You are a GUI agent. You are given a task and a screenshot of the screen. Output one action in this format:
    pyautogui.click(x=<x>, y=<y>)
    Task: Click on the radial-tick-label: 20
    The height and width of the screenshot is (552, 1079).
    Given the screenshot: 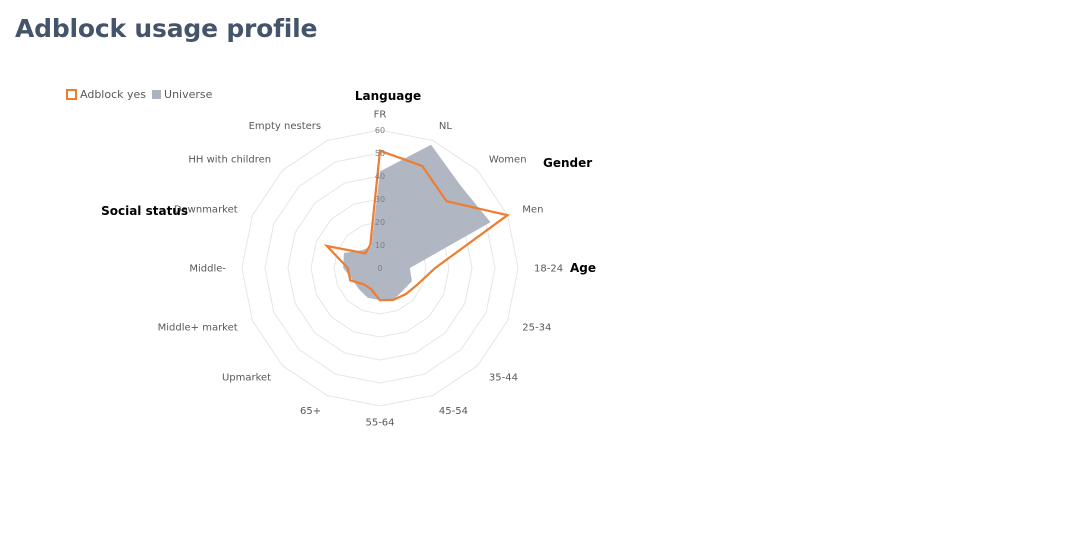 What is the action you would take?
    pyautogui.click(x=380, y=222)
    